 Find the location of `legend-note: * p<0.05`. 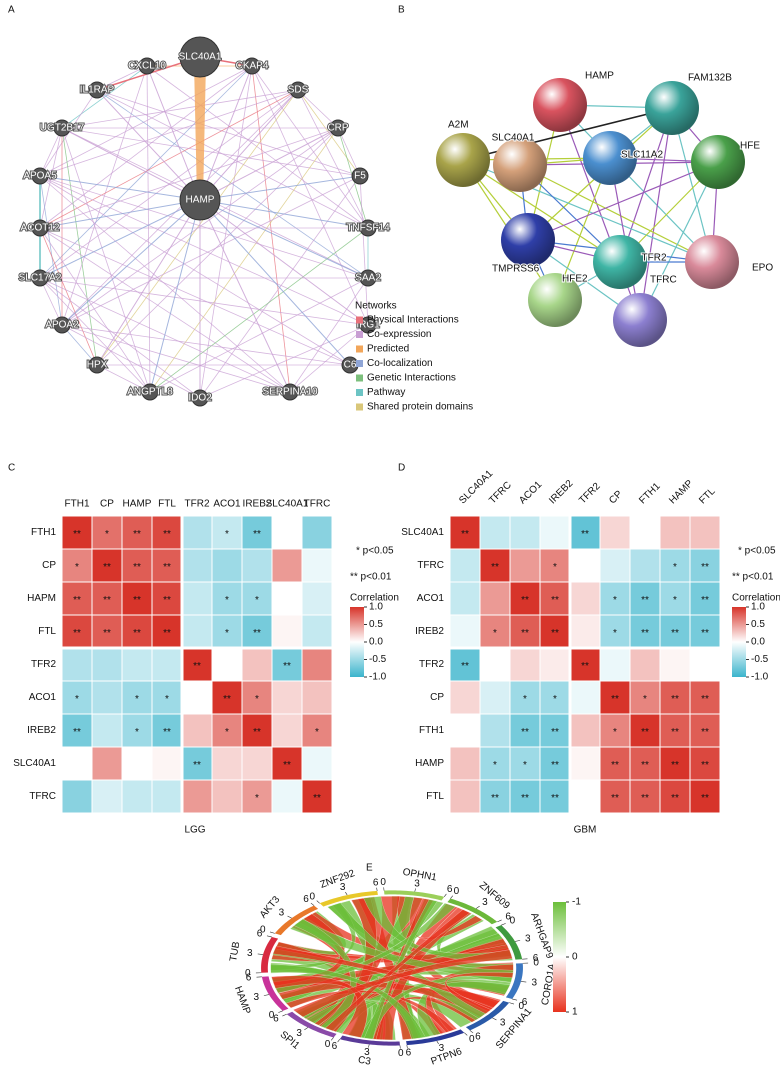

legend-note: * p<0.05 is located at coordinates (375, 551).